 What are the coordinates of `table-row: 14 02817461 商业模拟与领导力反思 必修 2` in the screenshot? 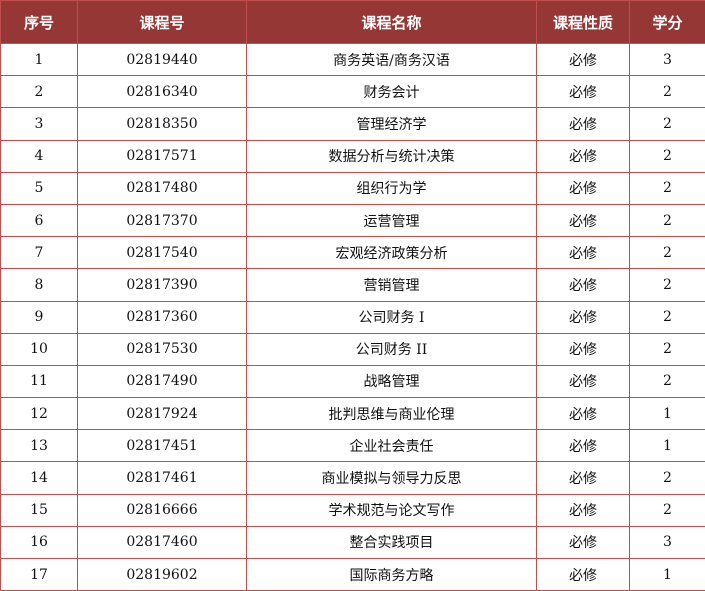 It's located at (352, 478).